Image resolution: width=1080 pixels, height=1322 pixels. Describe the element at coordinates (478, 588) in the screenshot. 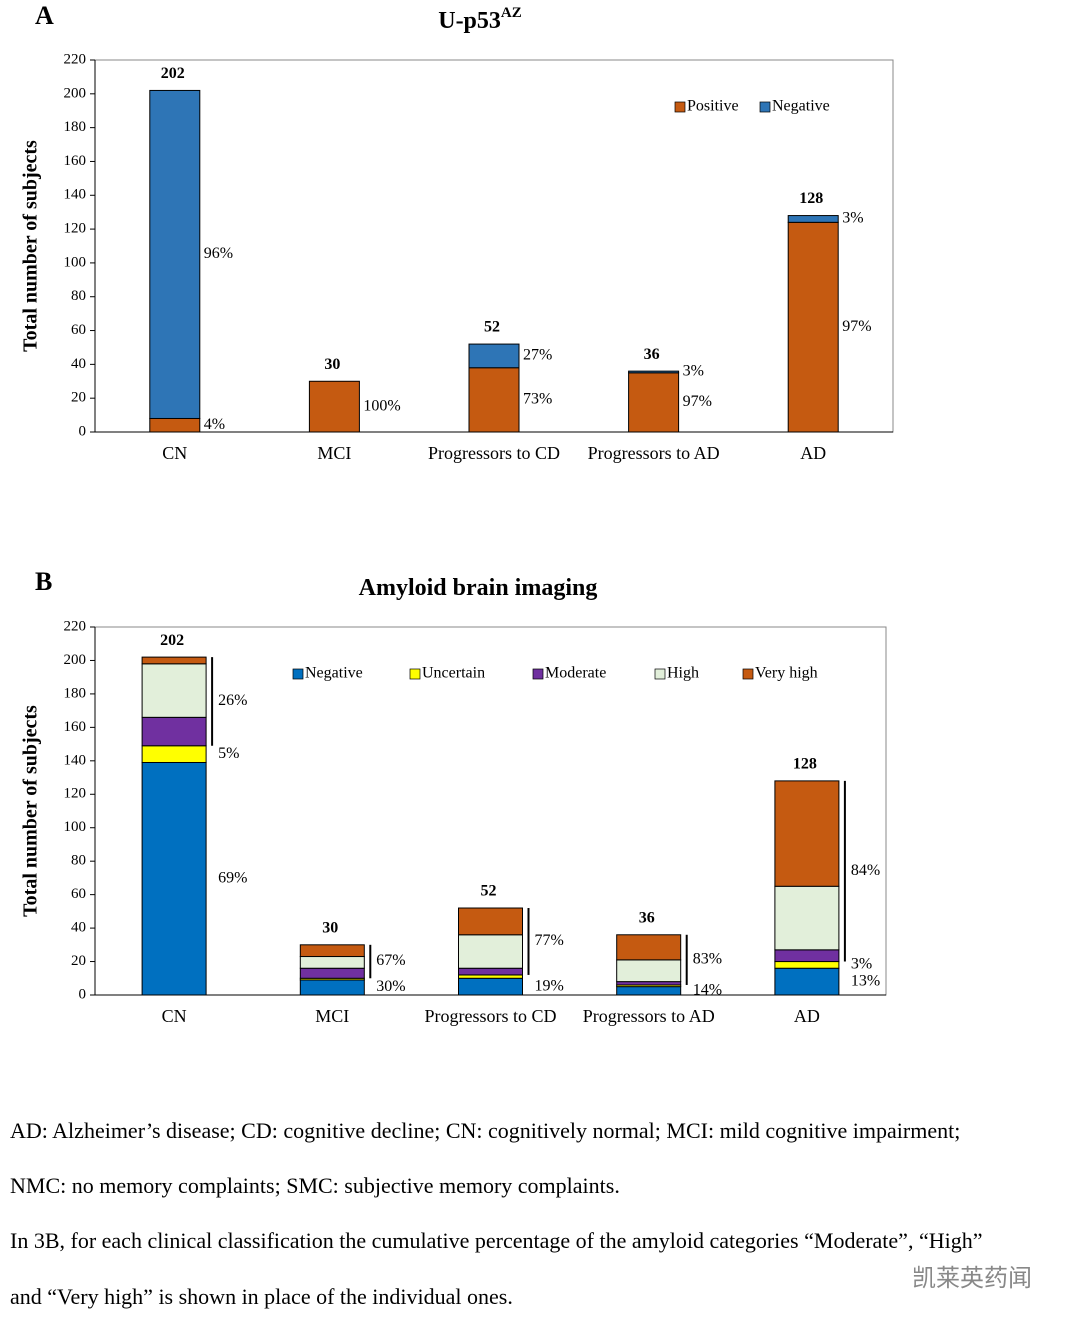

I see `chart-title-text: Amyloid brain imaging` at that location.